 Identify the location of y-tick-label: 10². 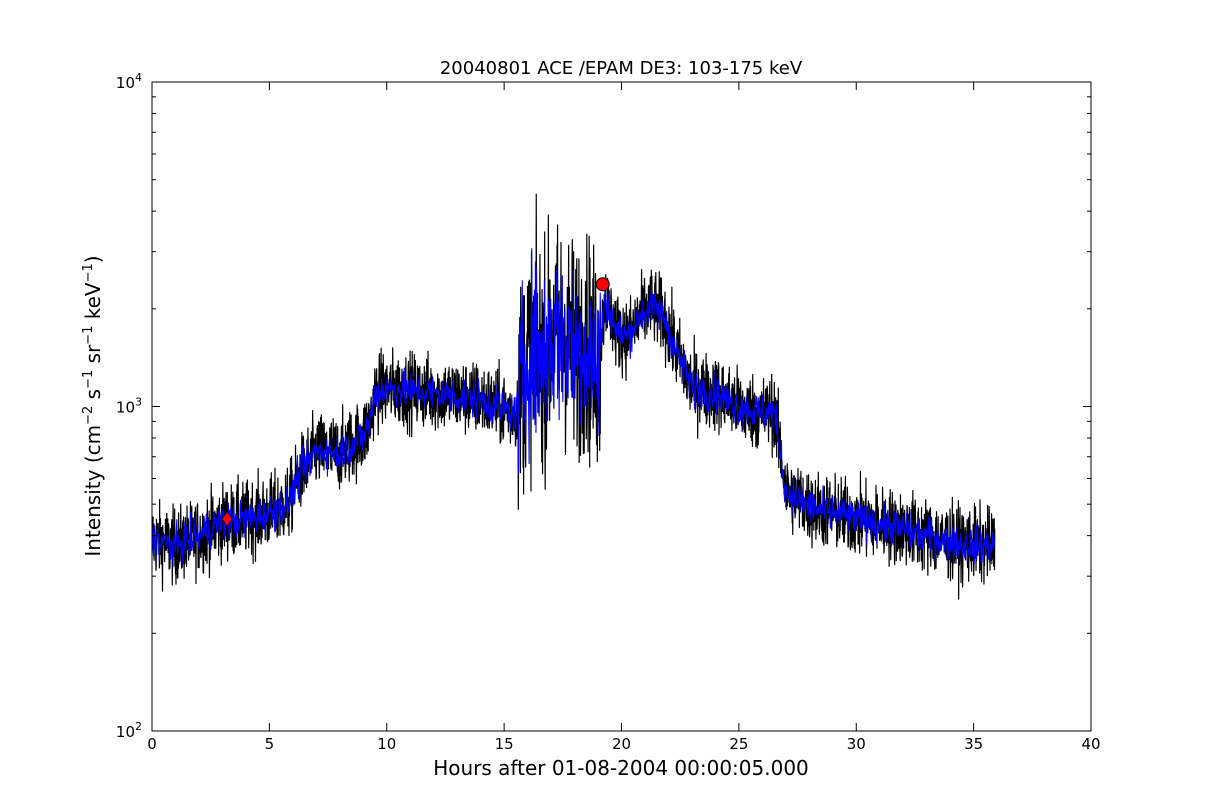
(129, 730).